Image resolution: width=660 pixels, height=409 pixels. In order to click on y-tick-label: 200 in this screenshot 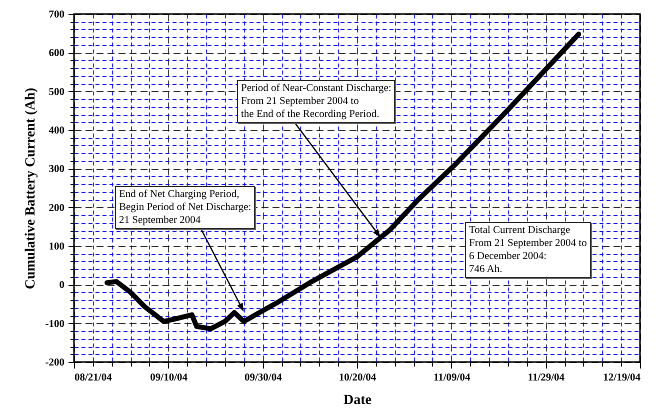, I will do `click(56, 208)`.